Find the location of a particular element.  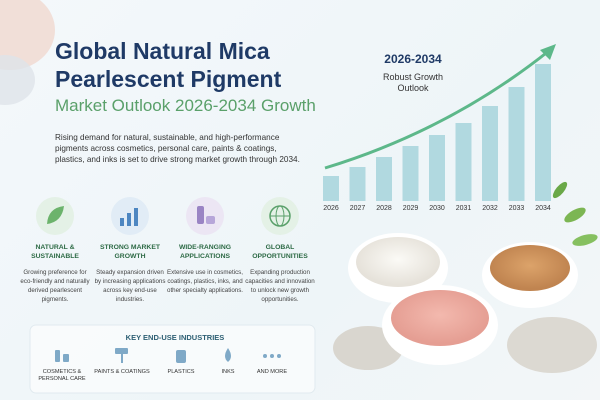

feature-title: NATURAL & SUSTAINABLE is located at coordinates (55, 252).